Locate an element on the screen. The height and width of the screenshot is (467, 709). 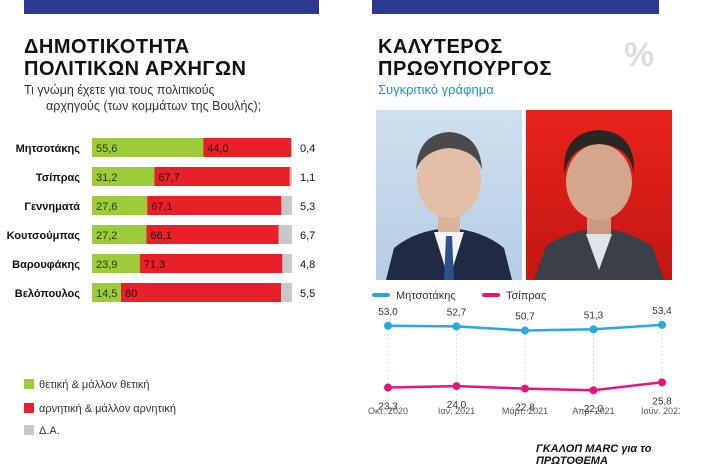
legend-swatch-dk is located at coordinates (29, 430).